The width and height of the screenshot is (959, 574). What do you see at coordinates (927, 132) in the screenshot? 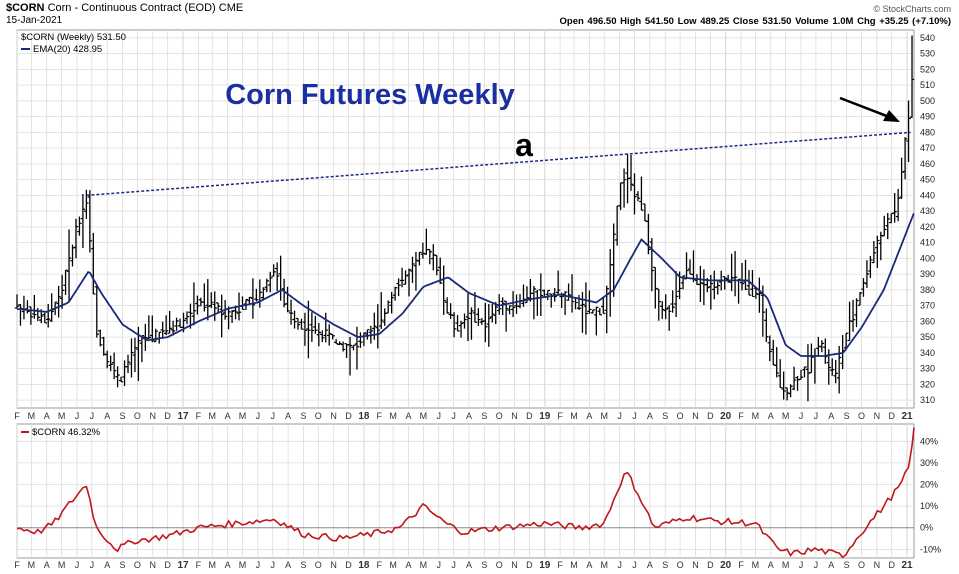
I see `y-tick-label: 480` at bounding box center [927, 132].